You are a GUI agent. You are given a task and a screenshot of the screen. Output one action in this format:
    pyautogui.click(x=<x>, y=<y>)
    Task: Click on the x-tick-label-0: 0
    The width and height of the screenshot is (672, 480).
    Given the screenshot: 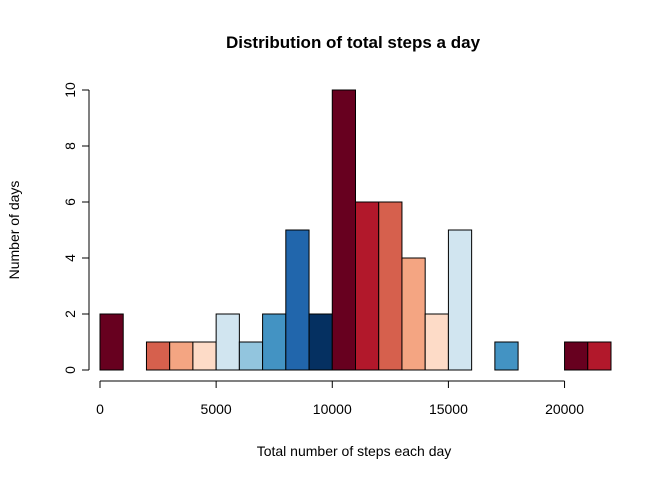 What is the action you would take?
    pyautogui.click(x=100, y=409)
    